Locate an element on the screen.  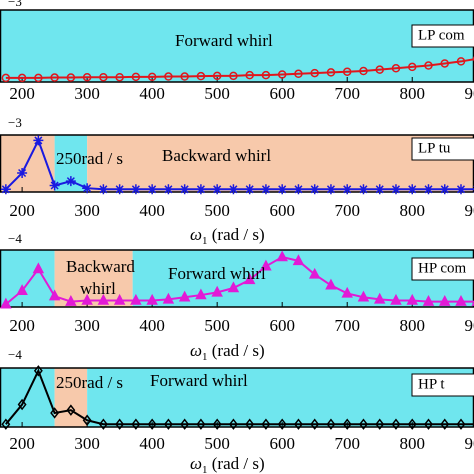
legend-label: HP com is located at coordinates (442, 268).